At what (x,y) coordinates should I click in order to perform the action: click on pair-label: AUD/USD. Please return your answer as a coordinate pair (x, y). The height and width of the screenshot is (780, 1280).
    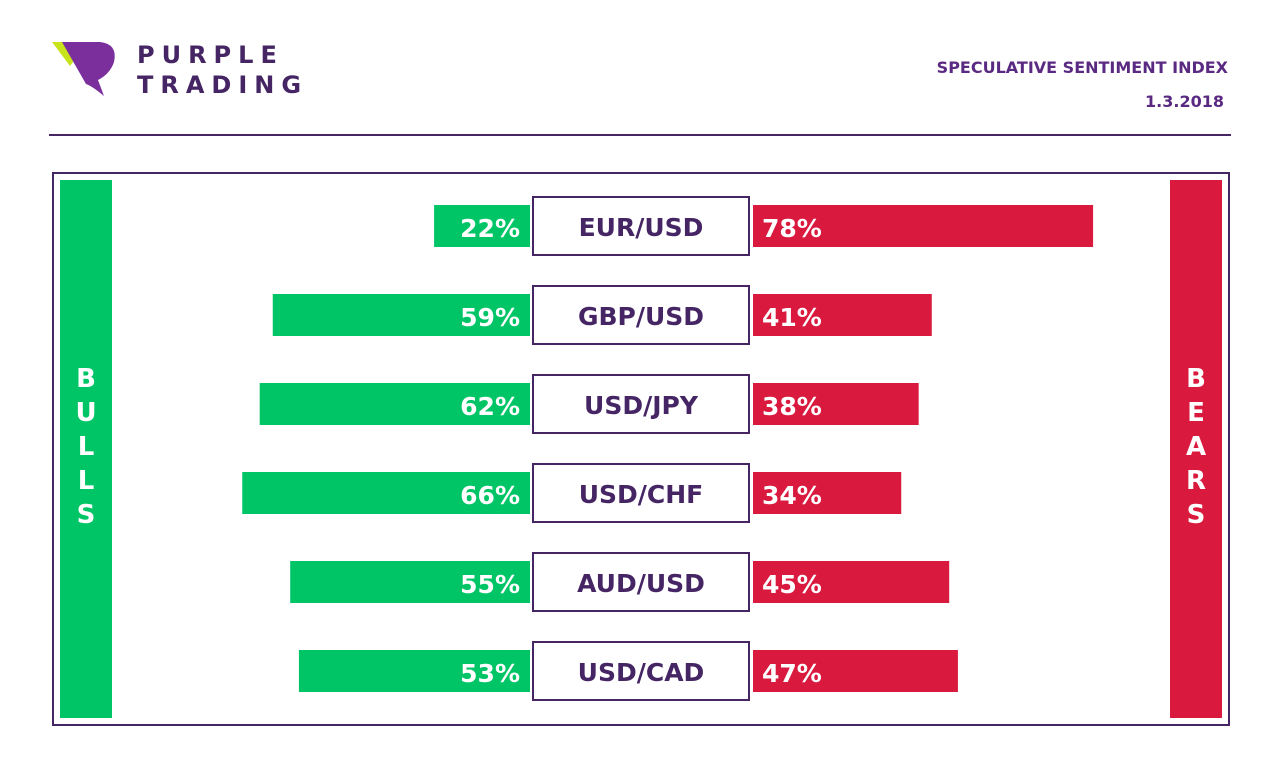
    Looking at the image, I should click on (641, 583).